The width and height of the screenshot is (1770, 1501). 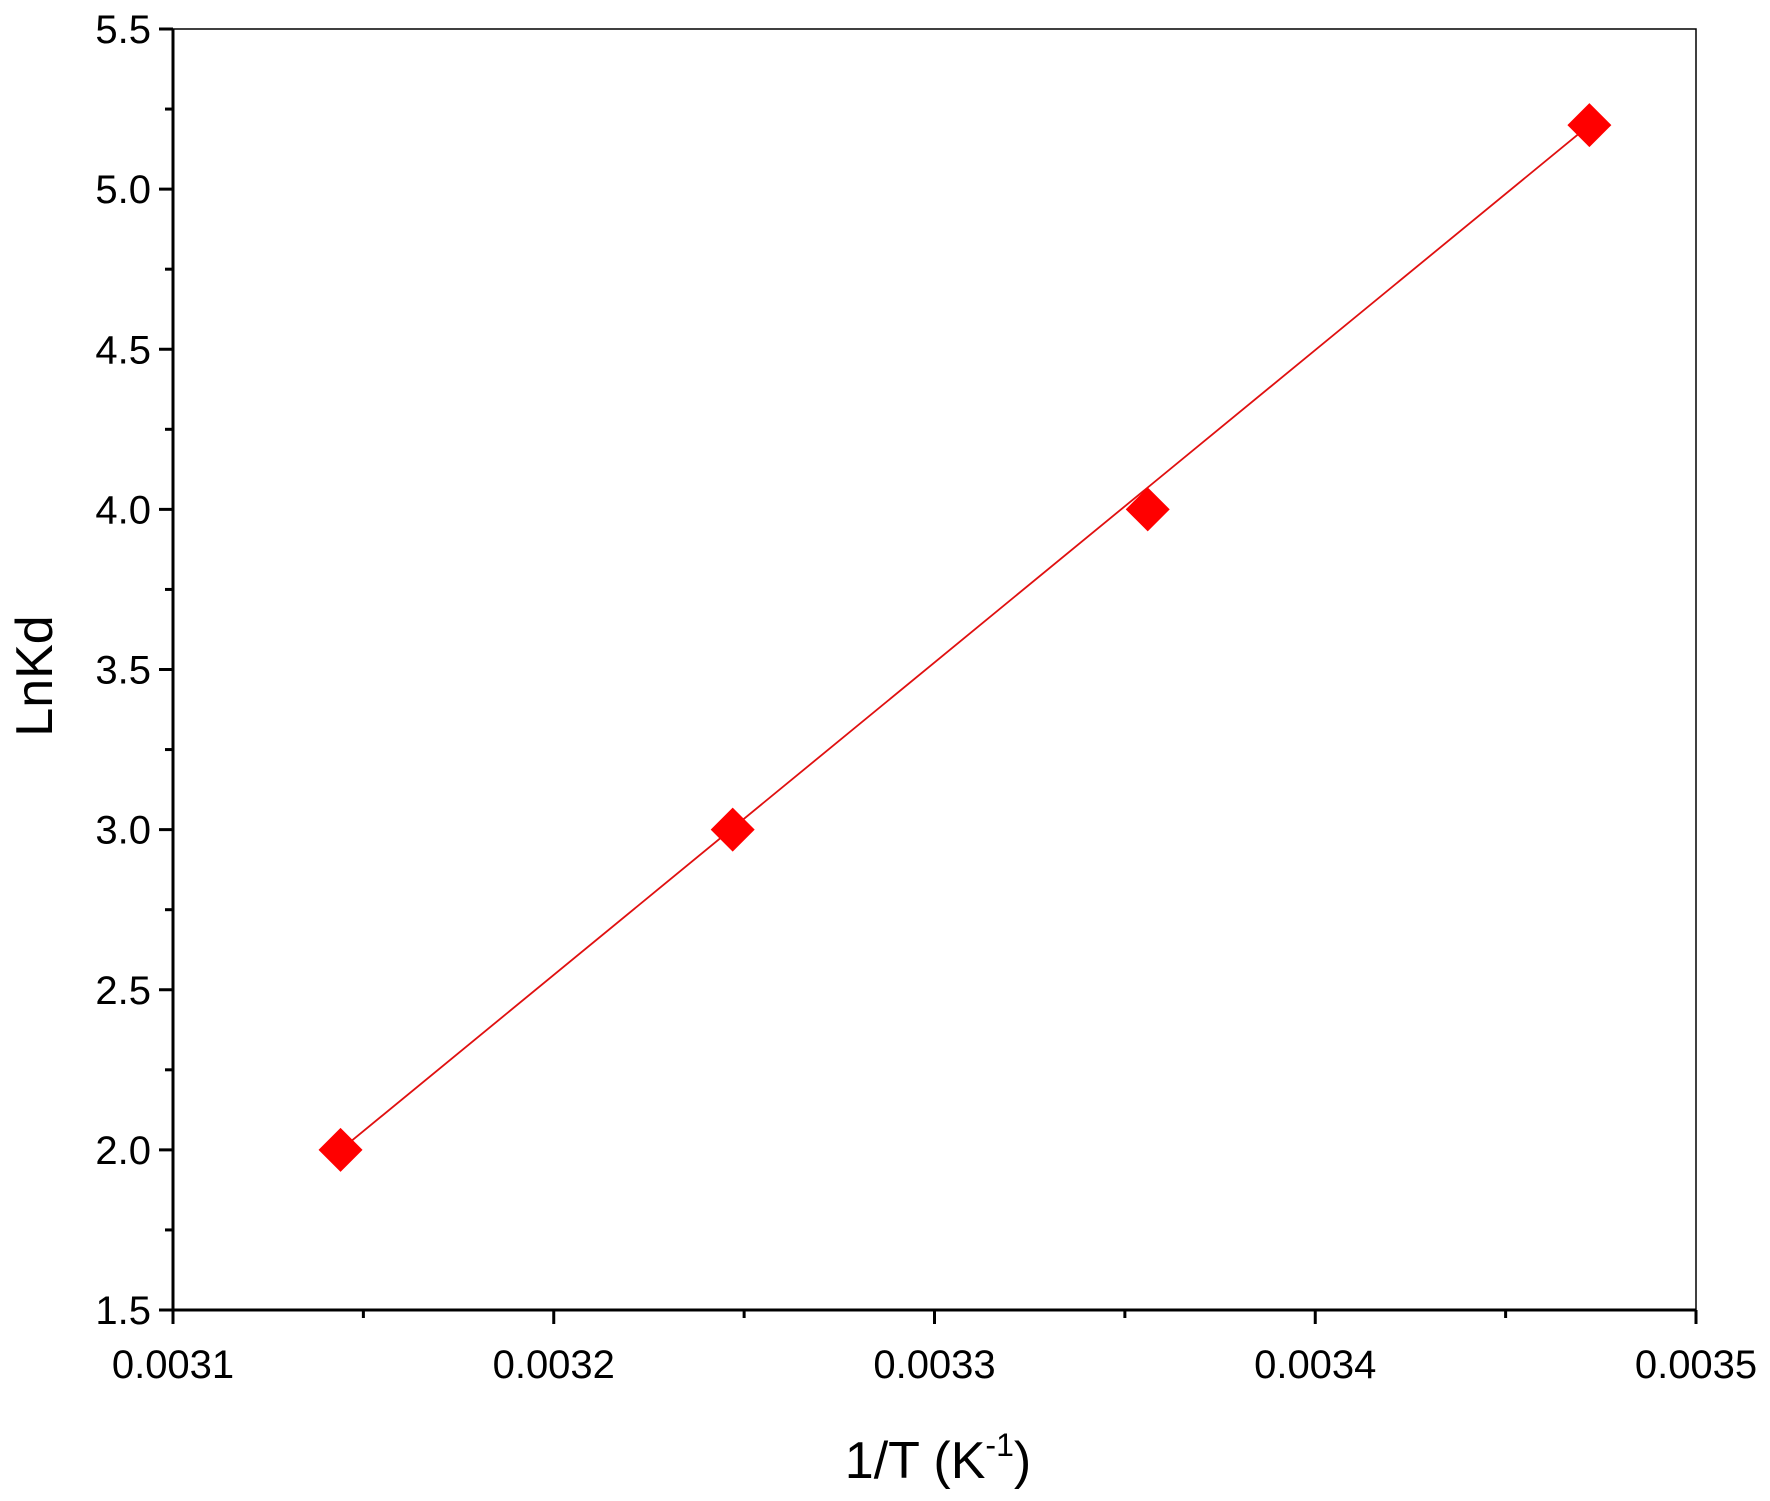 I want to click on y-tick-label: 5.0, so click(x=123, y=190).